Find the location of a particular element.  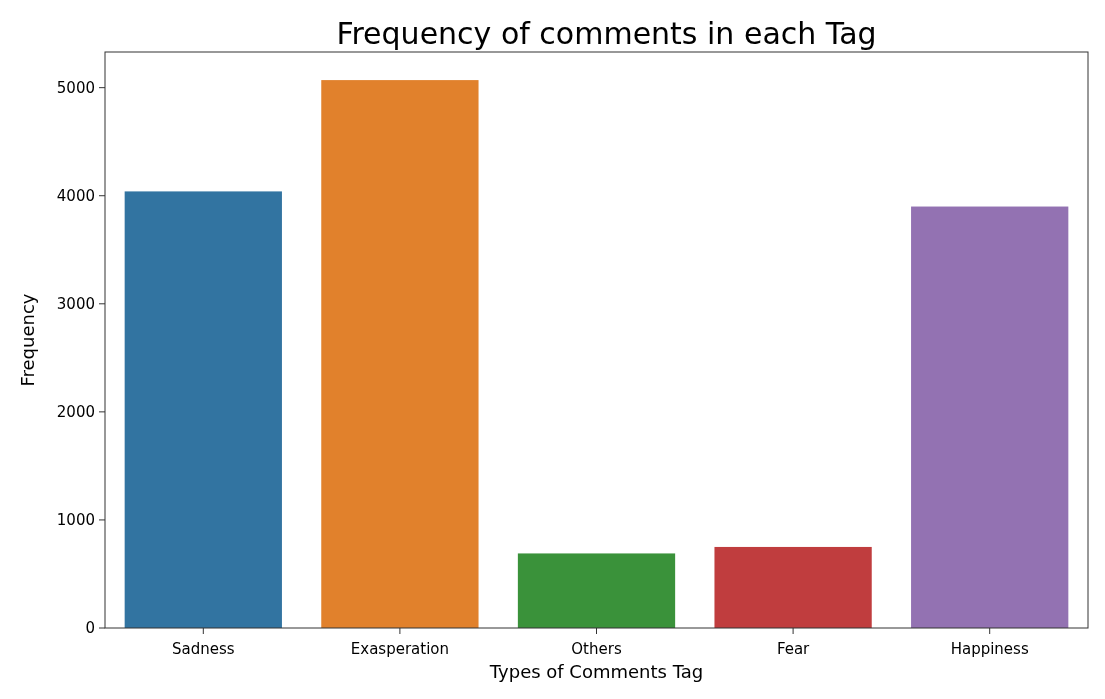

x-tick-label: Exasperation is located at coordinates (399, 649).